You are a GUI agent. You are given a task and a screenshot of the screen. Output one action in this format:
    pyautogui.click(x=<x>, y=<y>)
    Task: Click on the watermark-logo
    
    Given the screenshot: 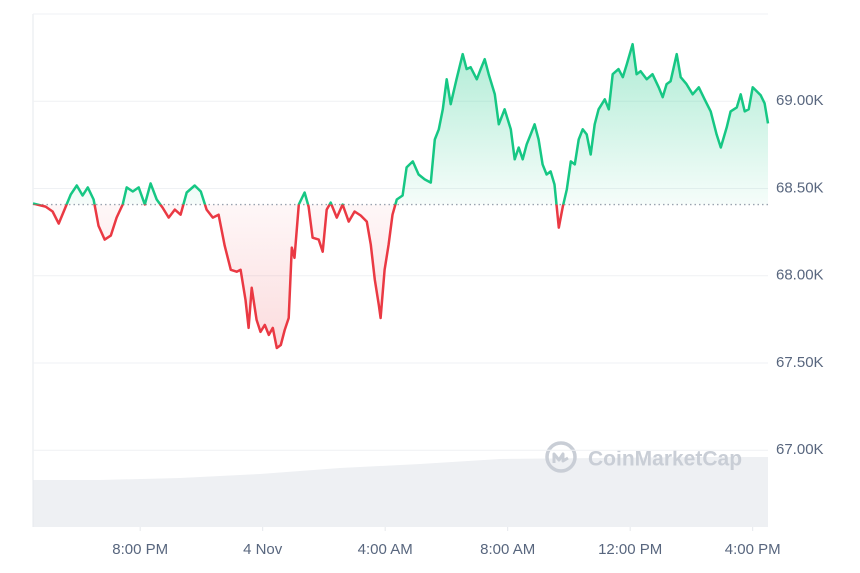 What is the action you would take?
    pyautogui.click(x=561, y=457)
    